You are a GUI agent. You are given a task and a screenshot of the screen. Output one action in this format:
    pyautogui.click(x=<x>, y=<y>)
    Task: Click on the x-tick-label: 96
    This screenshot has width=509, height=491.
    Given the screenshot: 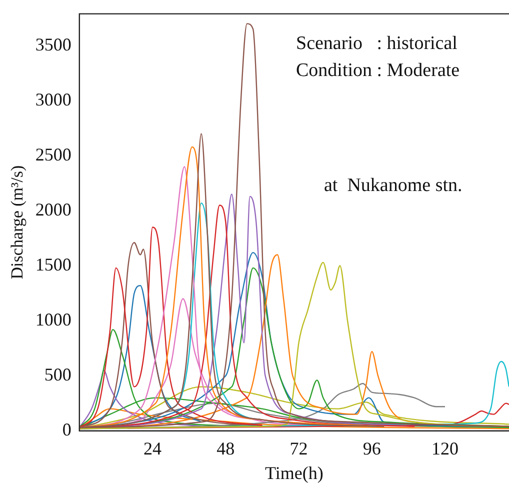 What is the action you would take?
    pyautogui.click(x=371, y=448)
    